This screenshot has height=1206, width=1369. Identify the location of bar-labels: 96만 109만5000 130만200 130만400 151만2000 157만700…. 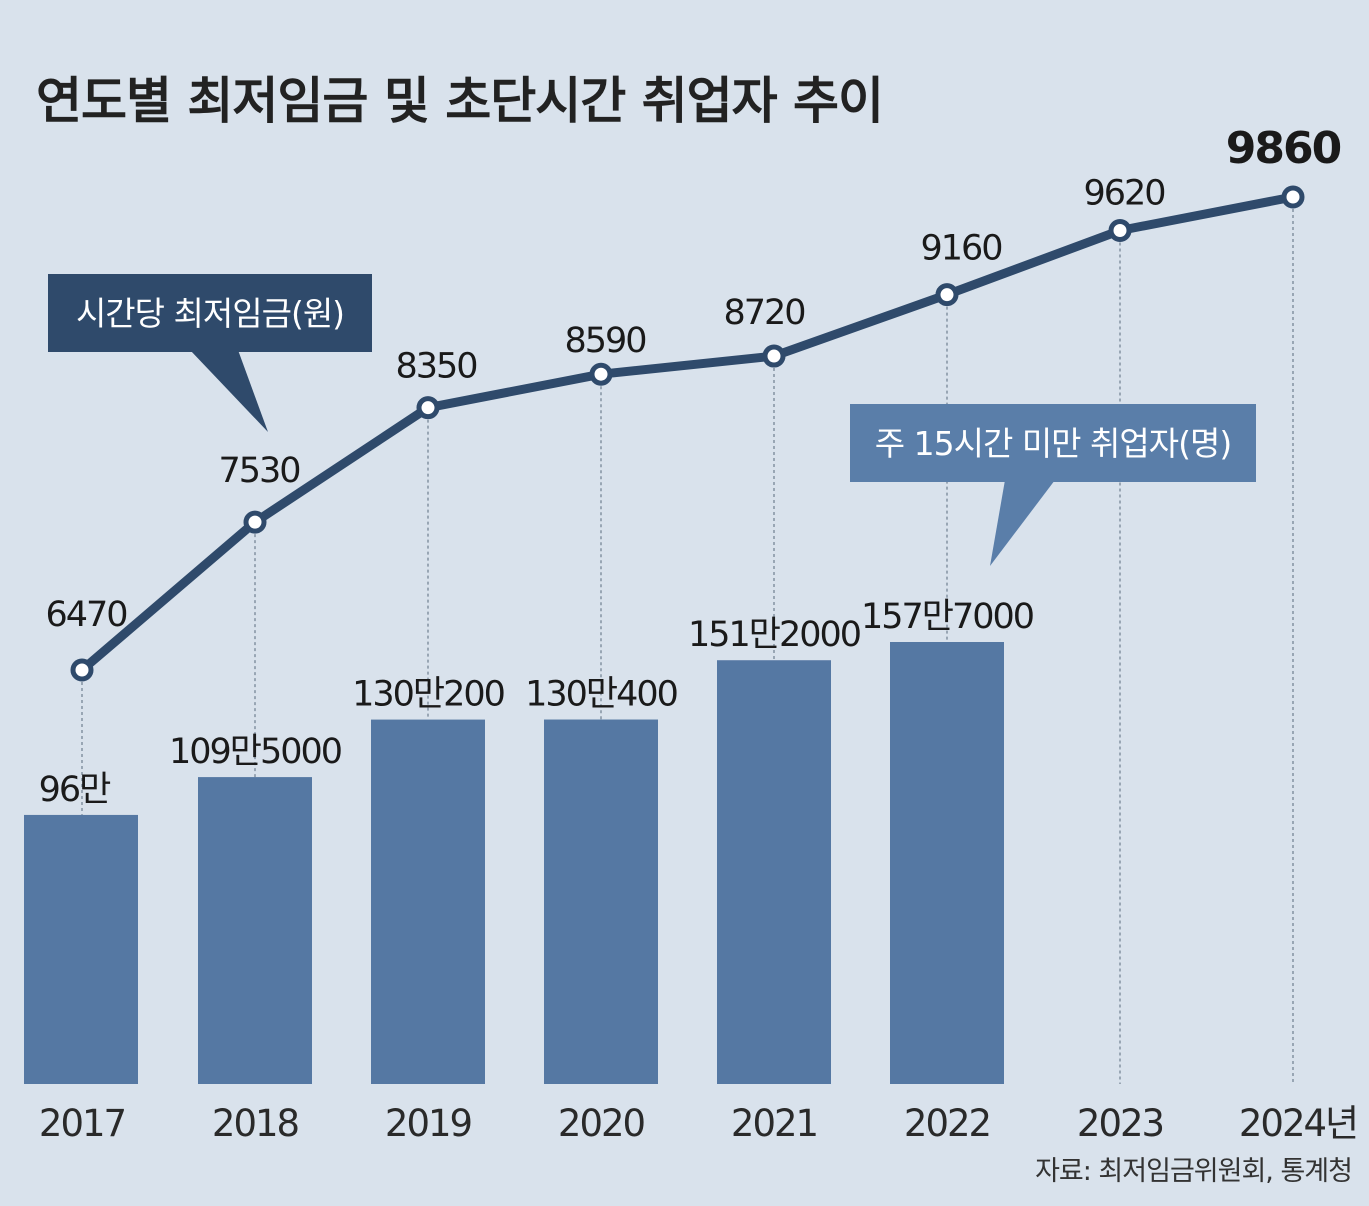
(537, 703).